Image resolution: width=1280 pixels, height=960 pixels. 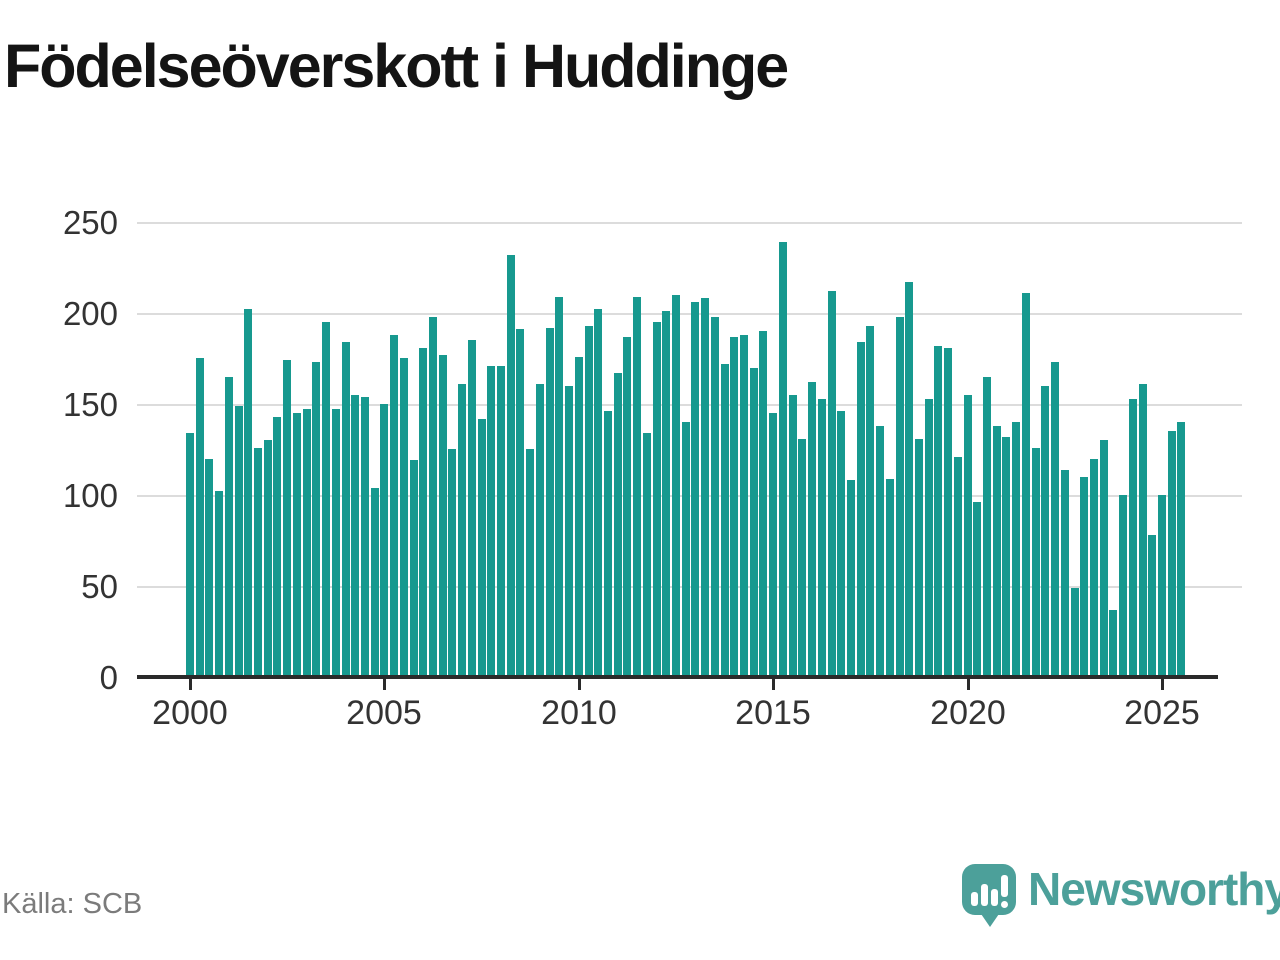 I want to click on page-title: Födelseöverskott i Huddinge, so click(x=396, y=66).